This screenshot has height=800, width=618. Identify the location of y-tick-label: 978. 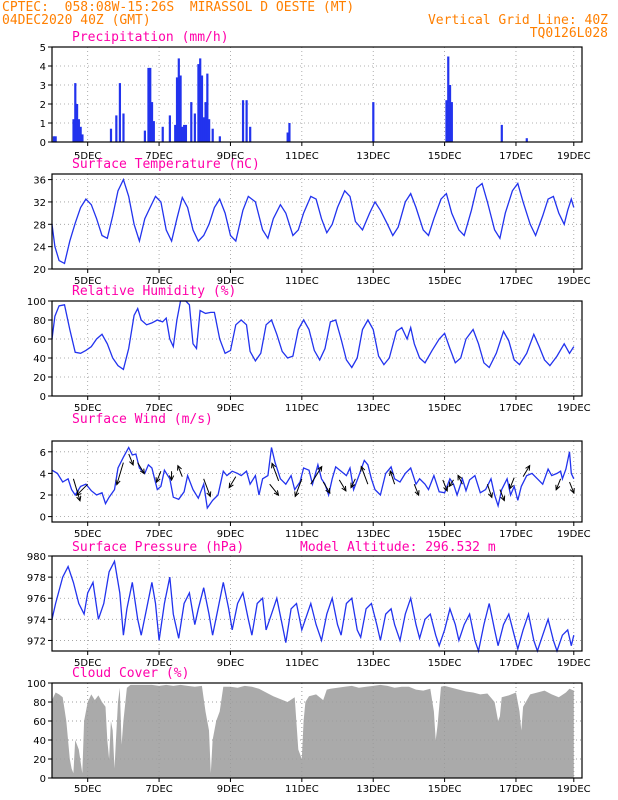
(36, 578).